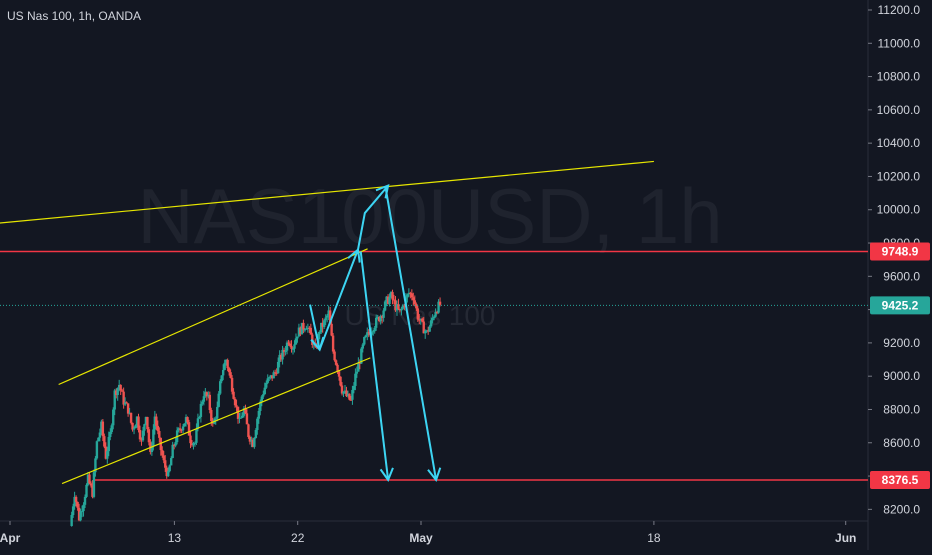 The width and height of the screenshot is (932, 555). I want to click on time-tick-label: May, so click(421, 538).